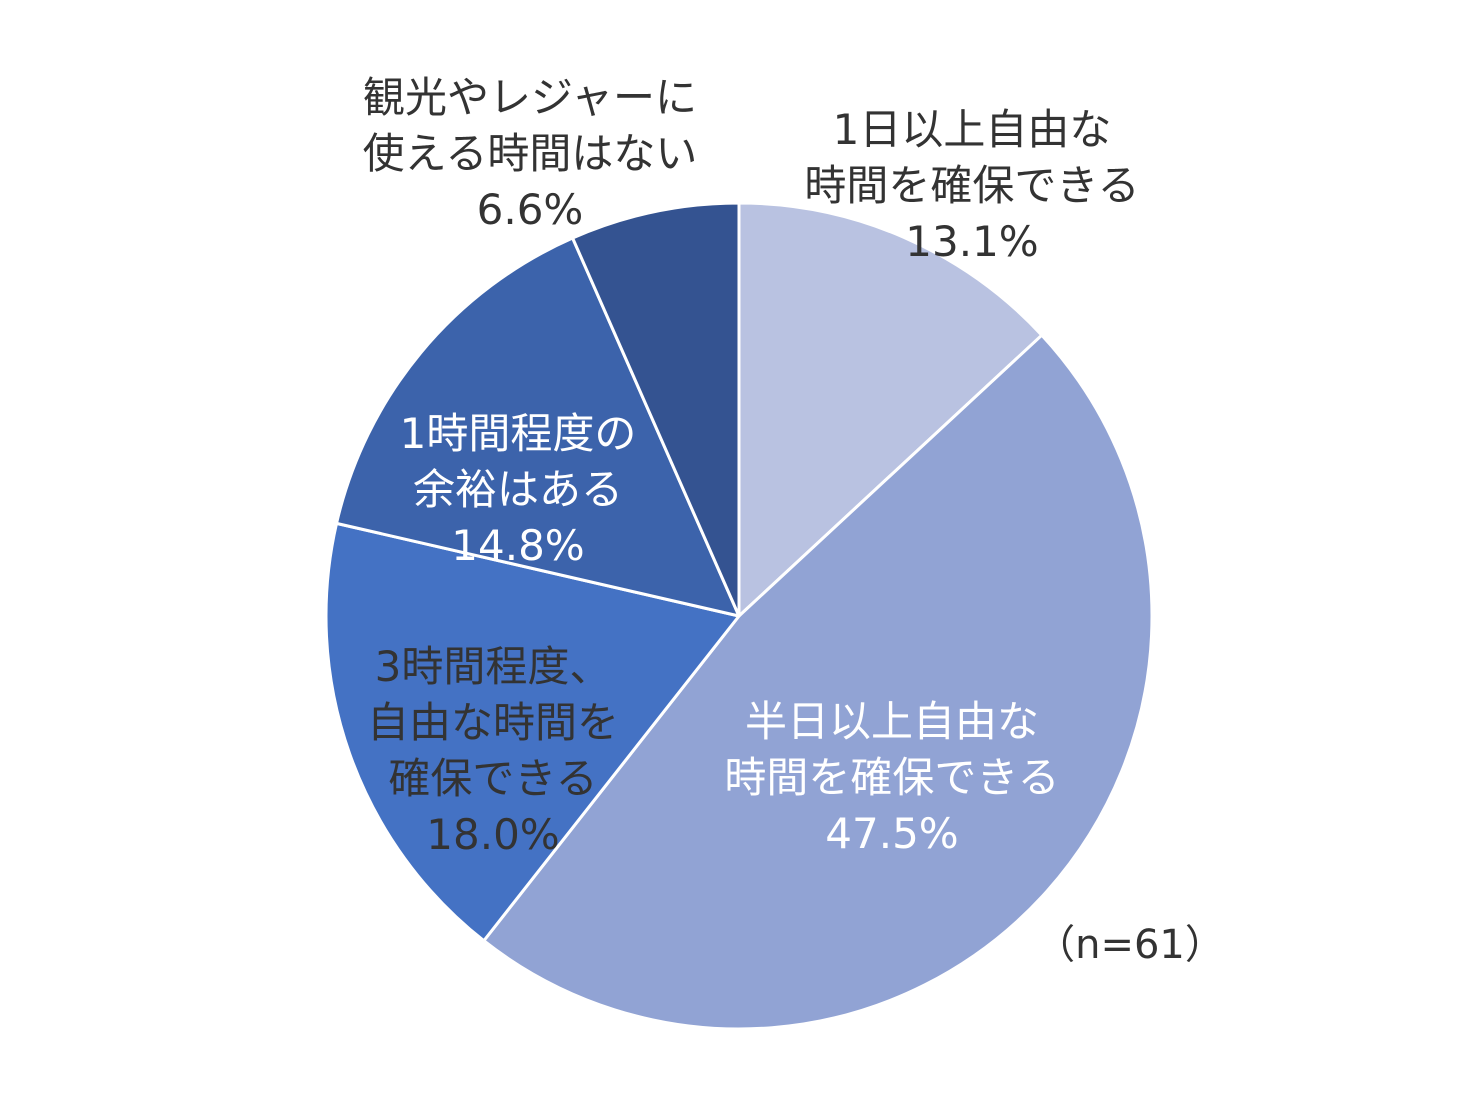  I want to click on slice-value-label-3: 18.0%, so click(492, 834).